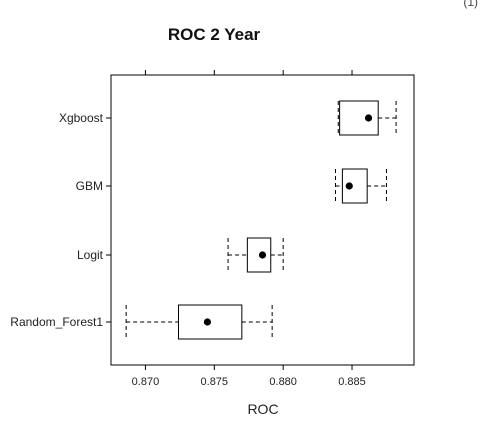 The image size is (480, 433). I want to click on category-label-0: Xgboost, so click(81, 118).